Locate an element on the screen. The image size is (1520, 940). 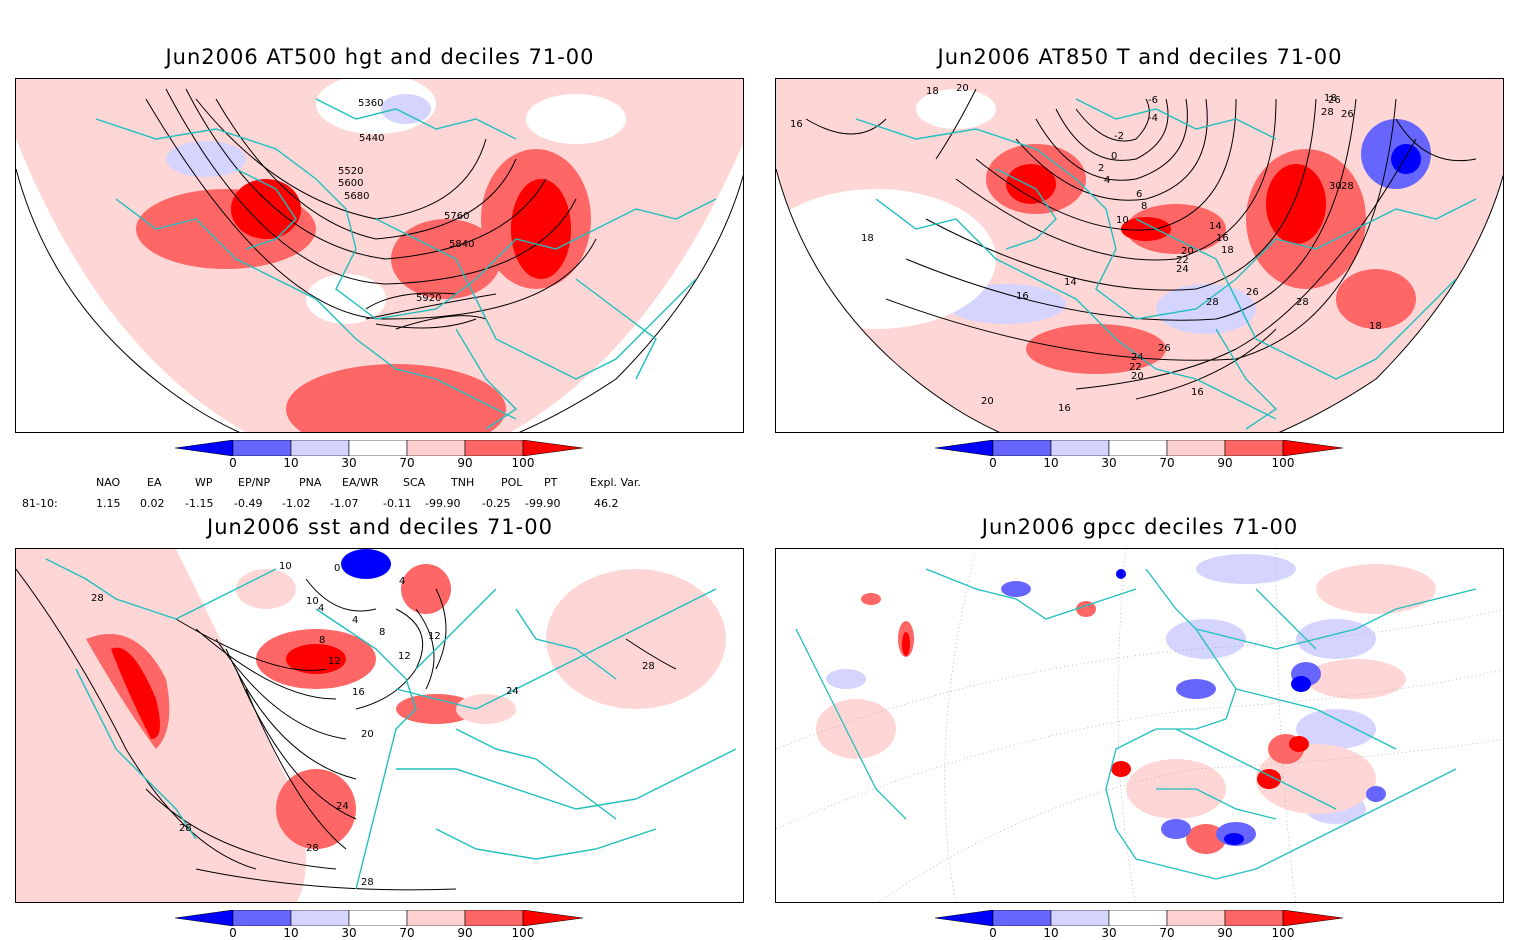
index-header: EA/WR is located at coordinates (360, 482).